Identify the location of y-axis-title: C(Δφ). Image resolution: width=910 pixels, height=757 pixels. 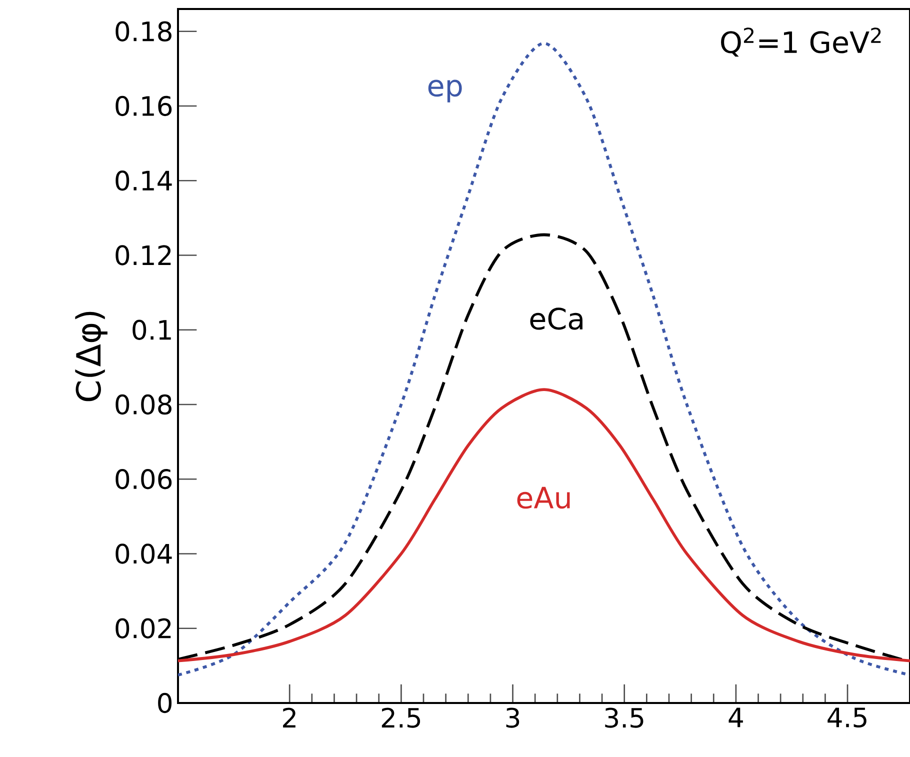
(91, 357).